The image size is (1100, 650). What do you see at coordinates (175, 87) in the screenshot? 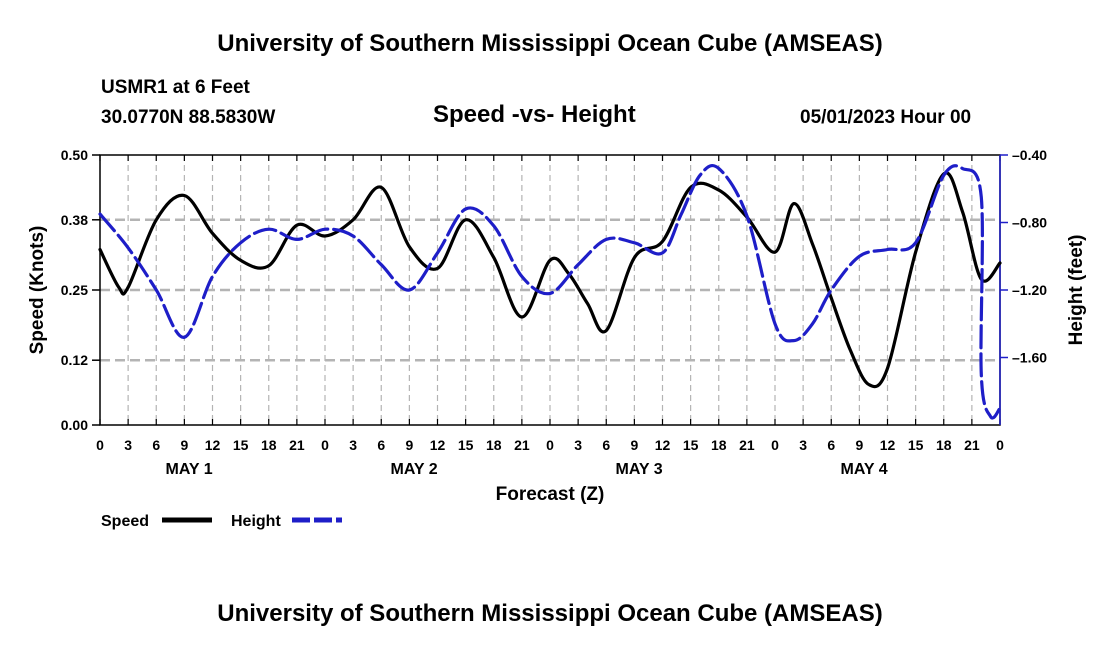
I see `station-label: USMR1 at 6 Feet` at bounding box center [175, 87].